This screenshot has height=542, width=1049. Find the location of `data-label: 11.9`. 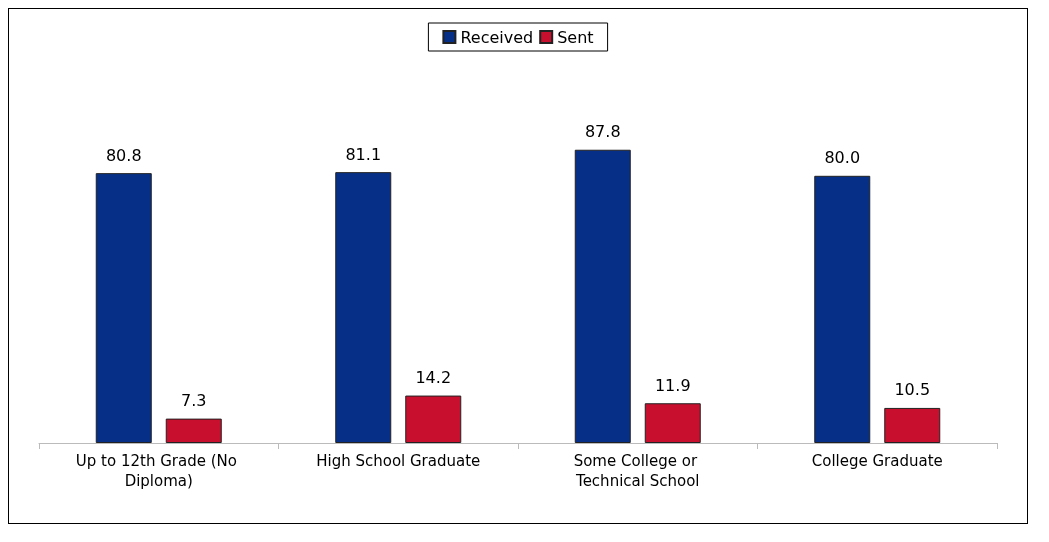

data-label: 11.9 is located at coordinates (672, 385).